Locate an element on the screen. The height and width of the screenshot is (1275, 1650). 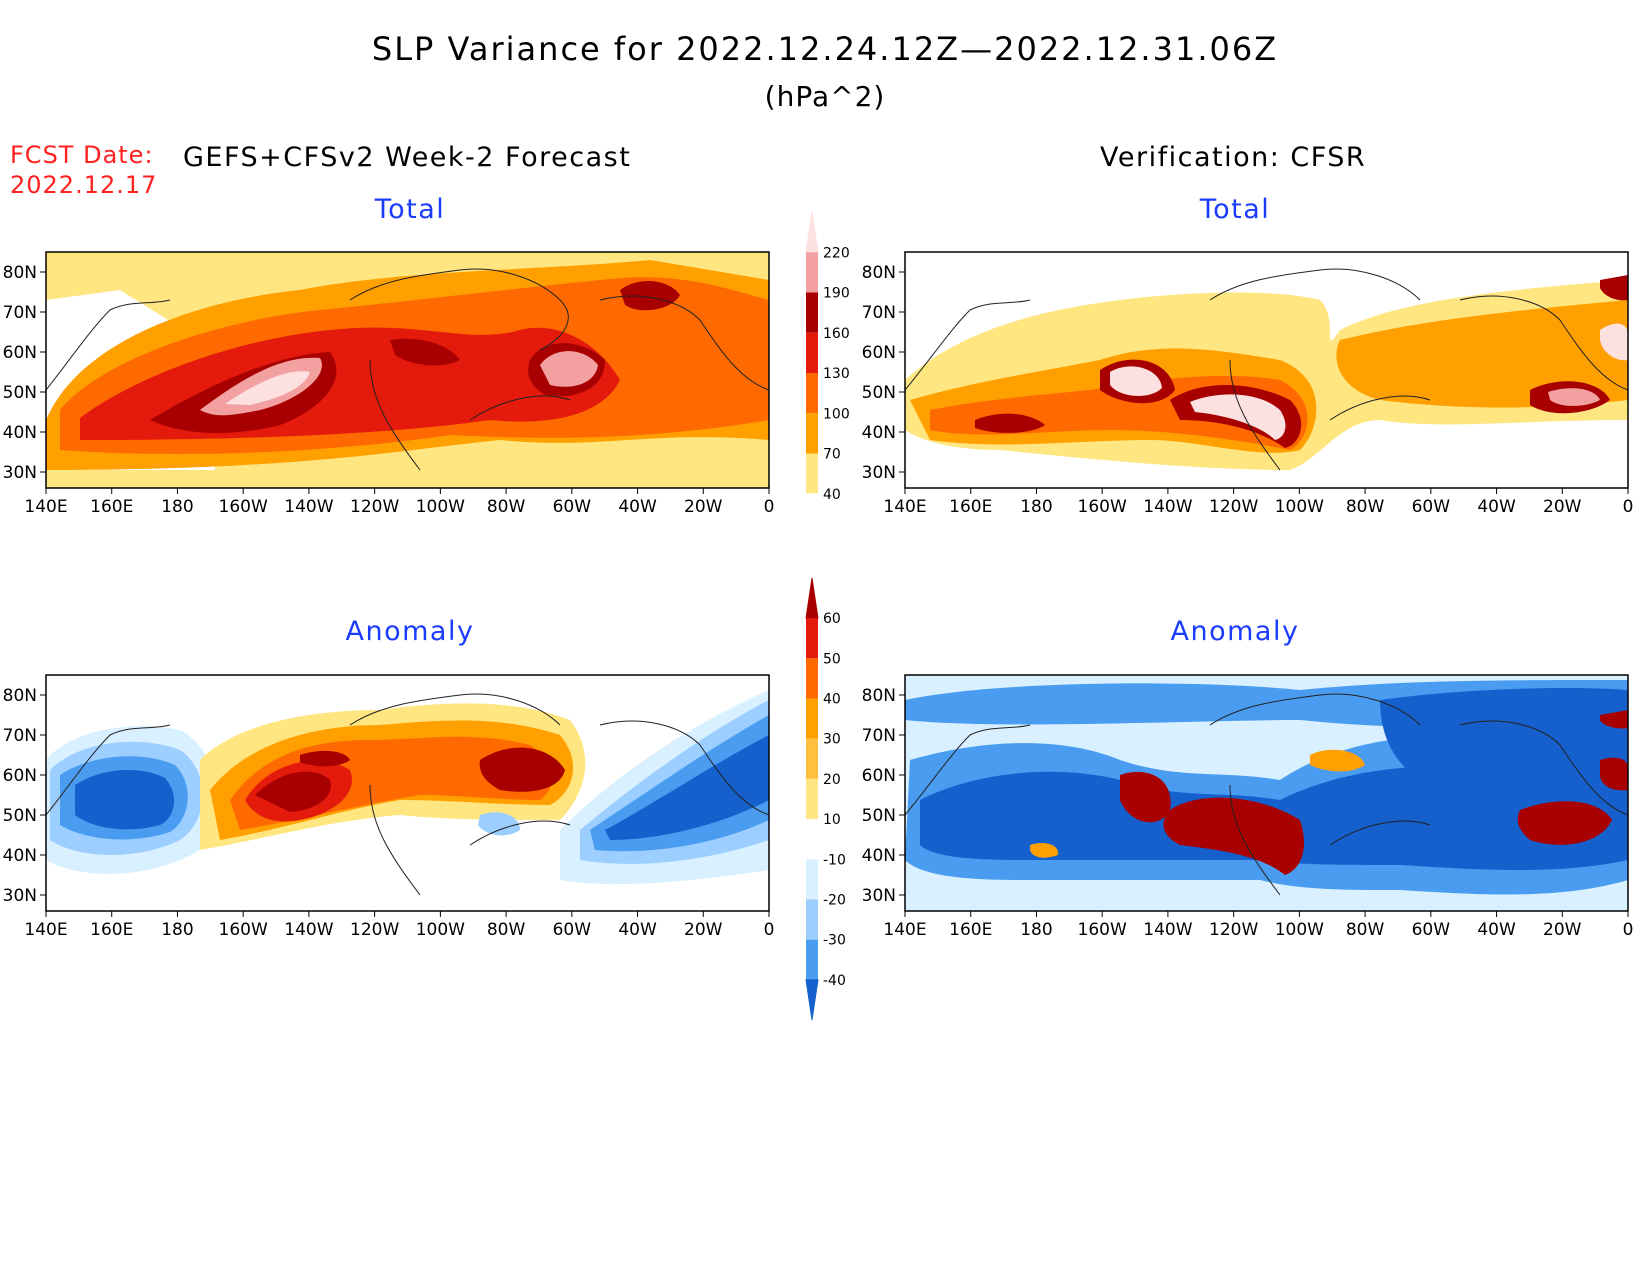
forecast-date-block: FCST Date: 2022.12.17 is located at coordinates (83, 170).